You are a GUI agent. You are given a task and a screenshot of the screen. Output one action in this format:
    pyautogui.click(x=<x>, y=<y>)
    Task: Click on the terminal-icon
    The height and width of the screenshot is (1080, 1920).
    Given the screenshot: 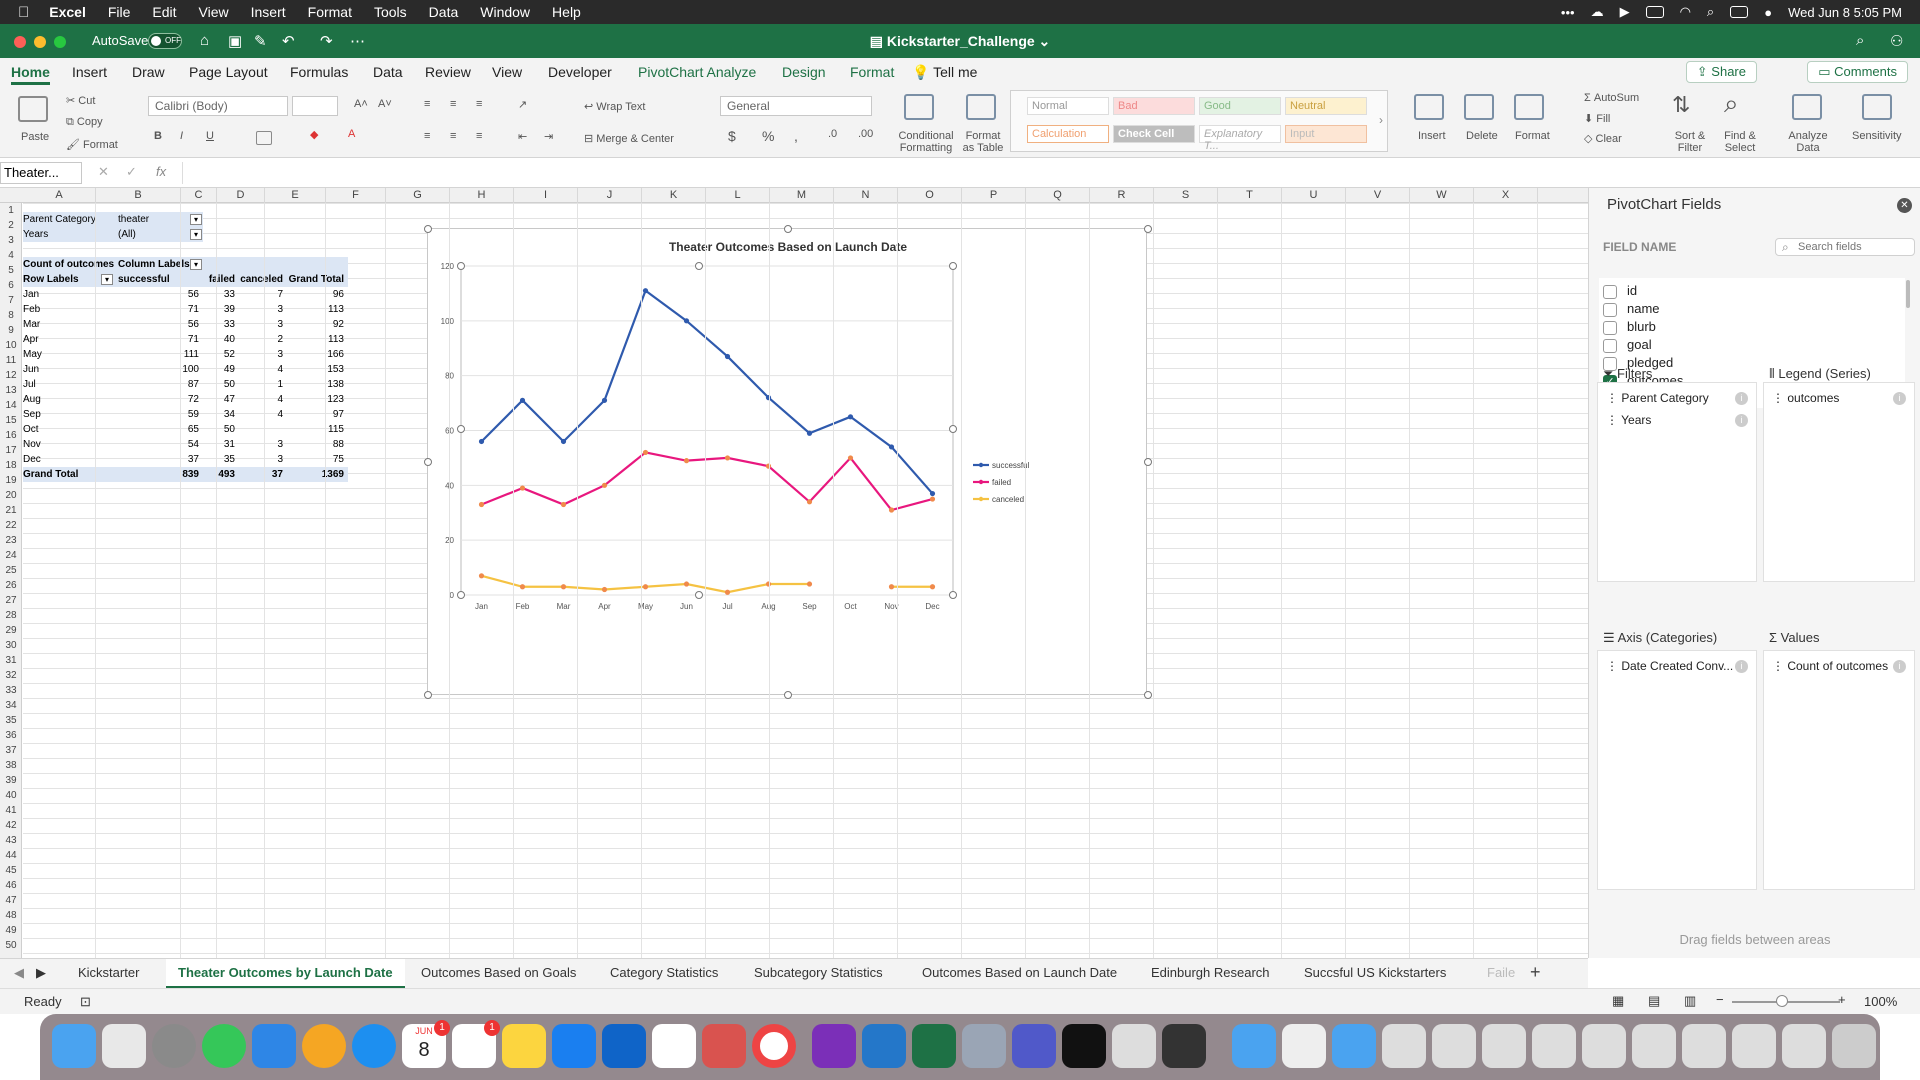 What is the action you would take?
    pyautogui.click(x=1084, y=1046)
    